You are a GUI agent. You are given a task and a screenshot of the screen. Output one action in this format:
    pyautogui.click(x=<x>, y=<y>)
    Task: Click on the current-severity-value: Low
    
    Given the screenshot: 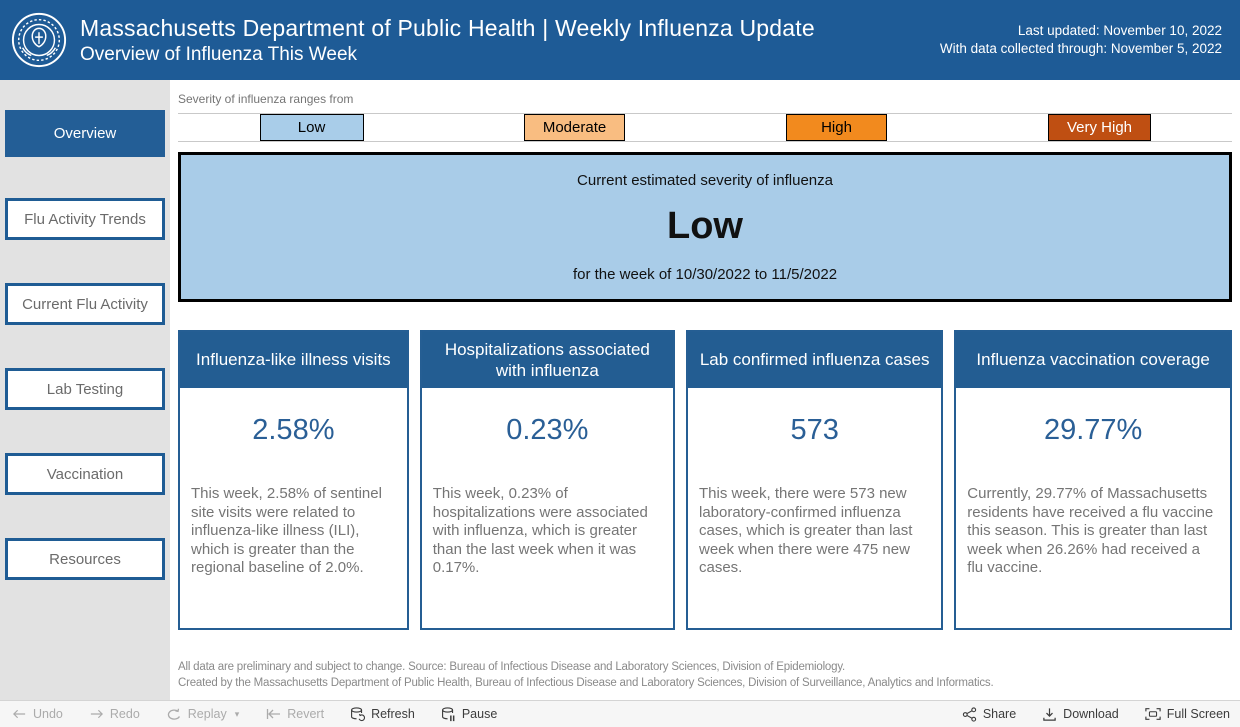 What is the action you would take?
    pyautogui.click(x=705, y=225)
    